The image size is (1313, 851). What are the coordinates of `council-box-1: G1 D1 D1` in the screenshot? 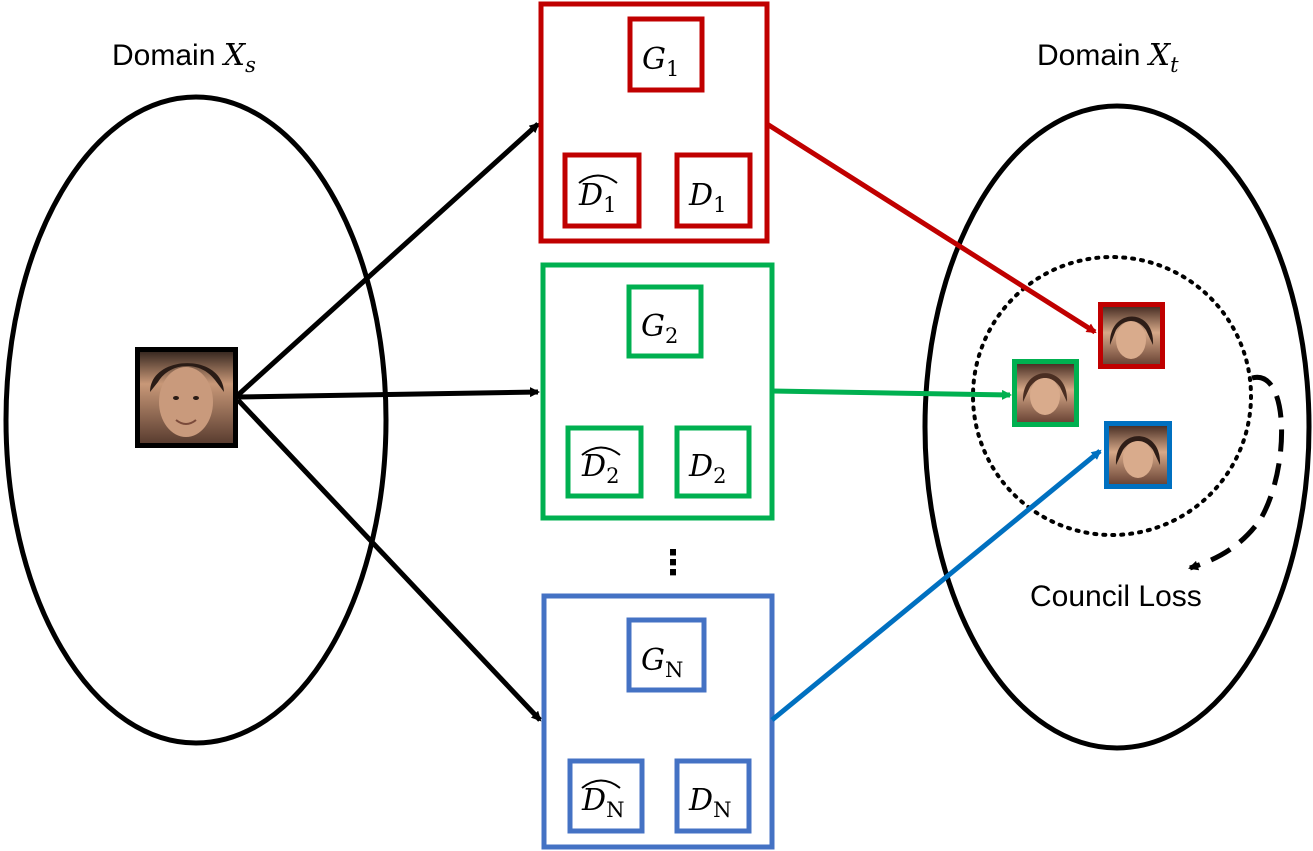 It's located at (654, 122).